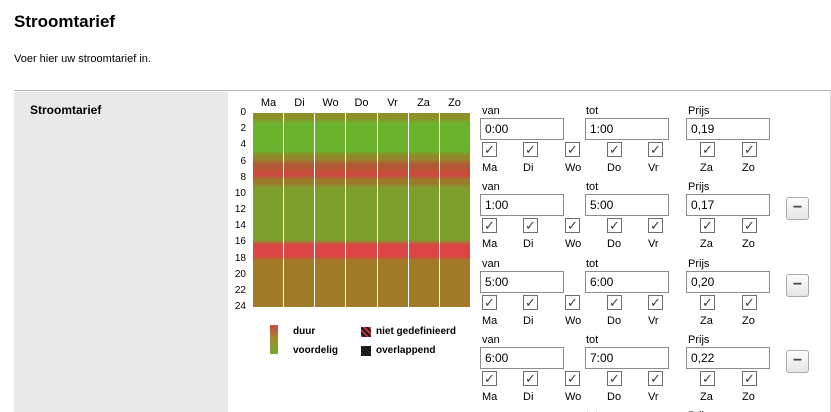 The height and width of the screenshot is (412, 831). Describe the element at coordinates (416, 331) in the screenshot. I see `legend-label-niet-gedefinieerd: niet gedefinieerd` at that location.